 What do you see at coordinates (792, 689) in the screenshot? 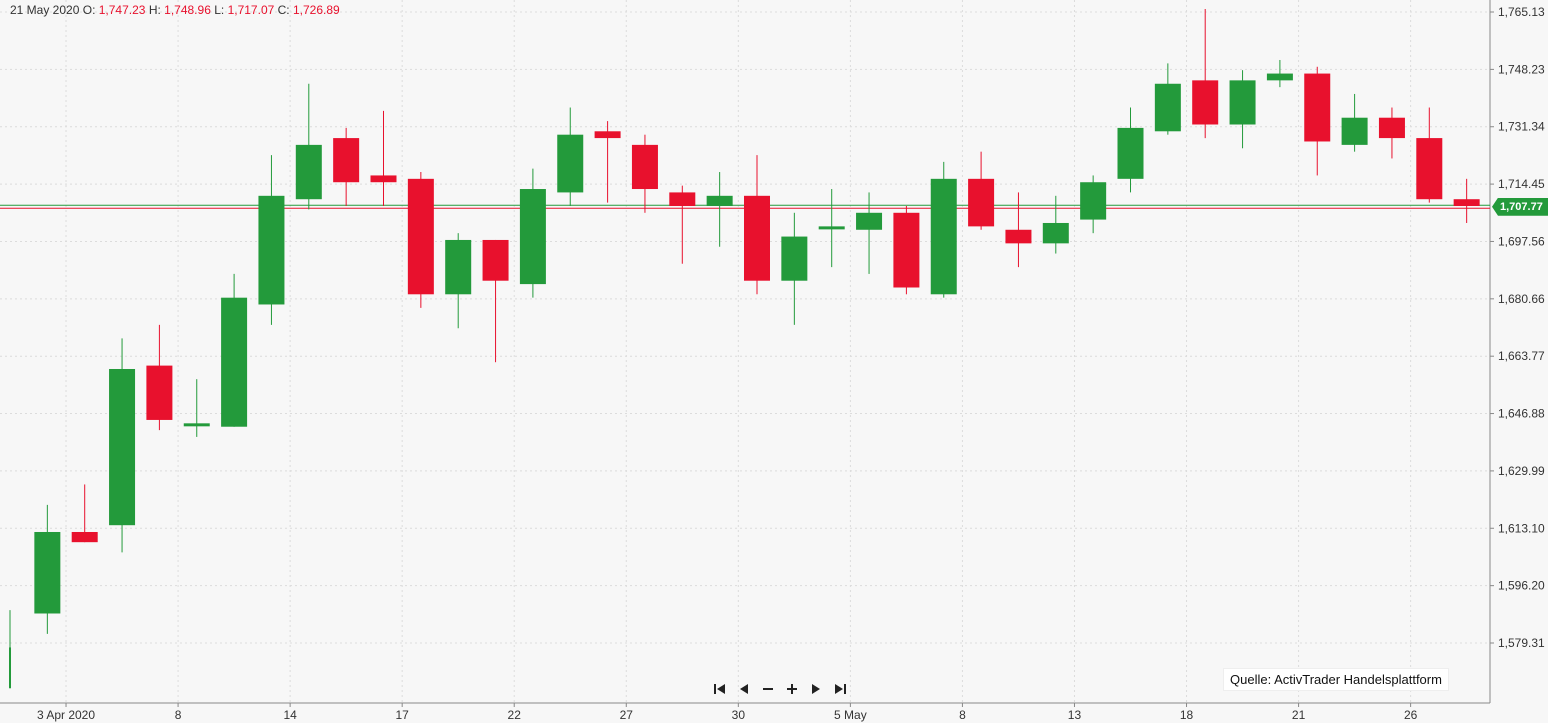
I see `zoom-in-icon` at bounding box center [792, 689].